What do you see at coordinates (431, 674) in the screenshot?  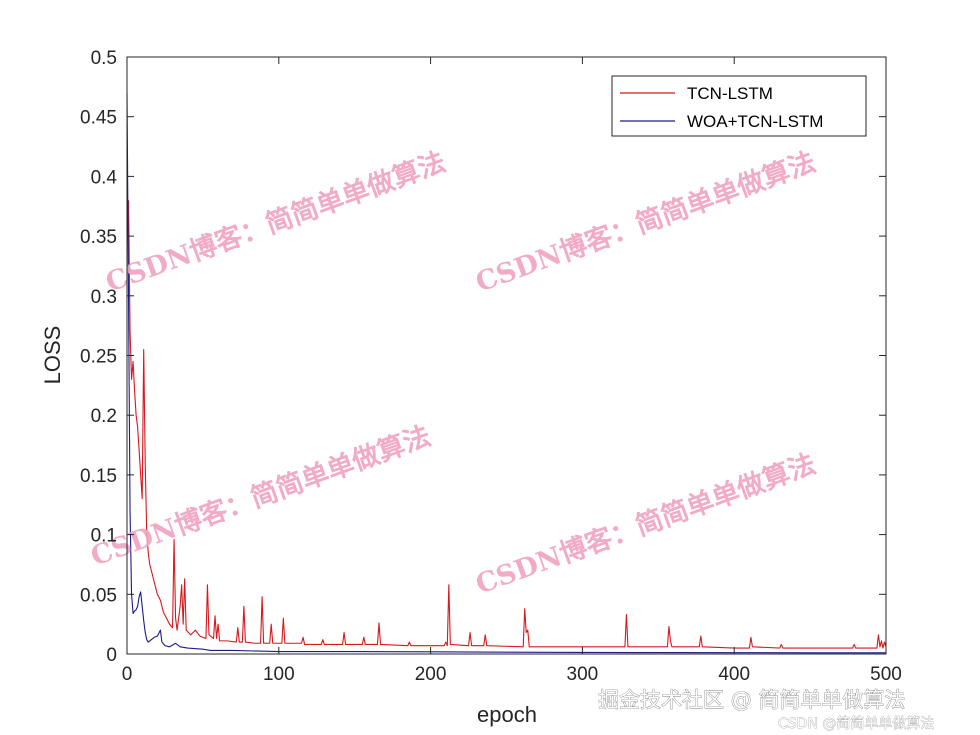 I see `x-tick-label: 200` at bounding box center [431, 674].